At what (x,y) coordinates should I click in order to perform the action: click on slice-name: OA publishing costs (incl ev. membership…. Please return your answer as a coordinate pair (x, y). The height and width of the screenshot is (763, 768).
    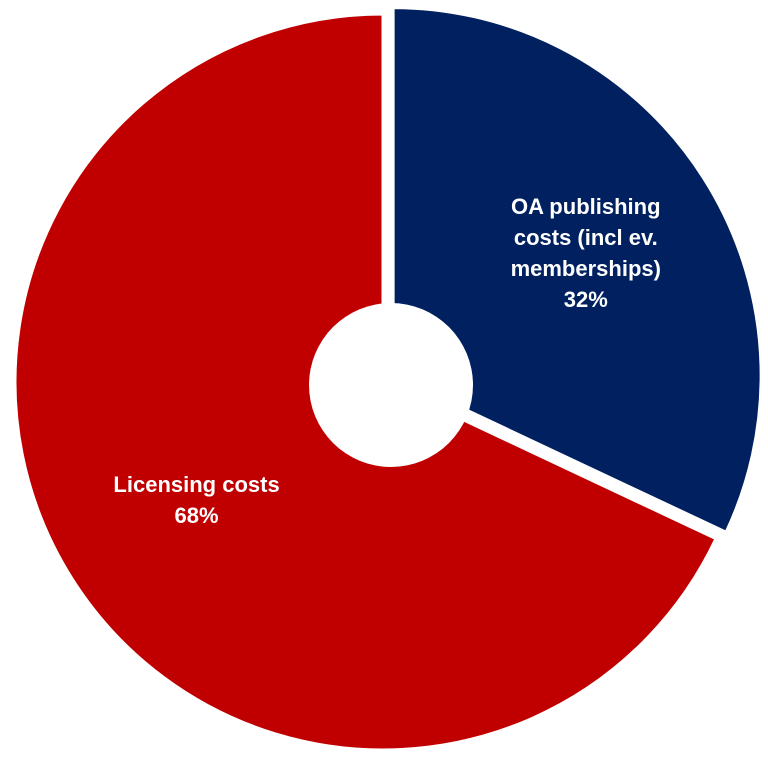
    Looking at the image, I should click on (585, 238).